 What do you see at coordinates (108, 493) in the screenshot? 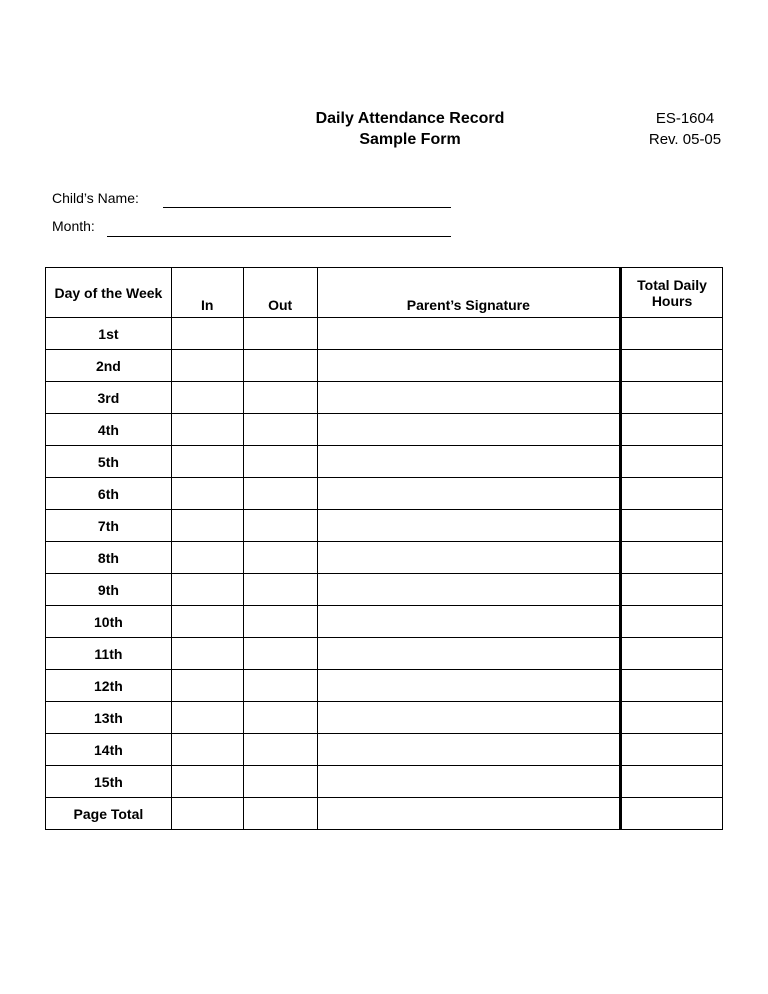
I see `row-label: 6th` at bounding box center [108, 493].